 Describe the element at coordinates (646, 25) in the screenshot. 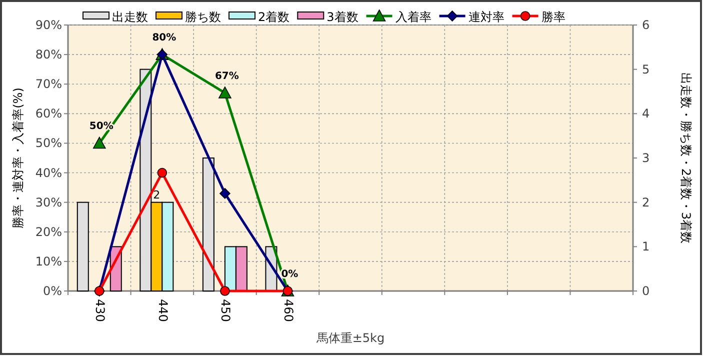

I see `y2-tick-label: 6` at that location.